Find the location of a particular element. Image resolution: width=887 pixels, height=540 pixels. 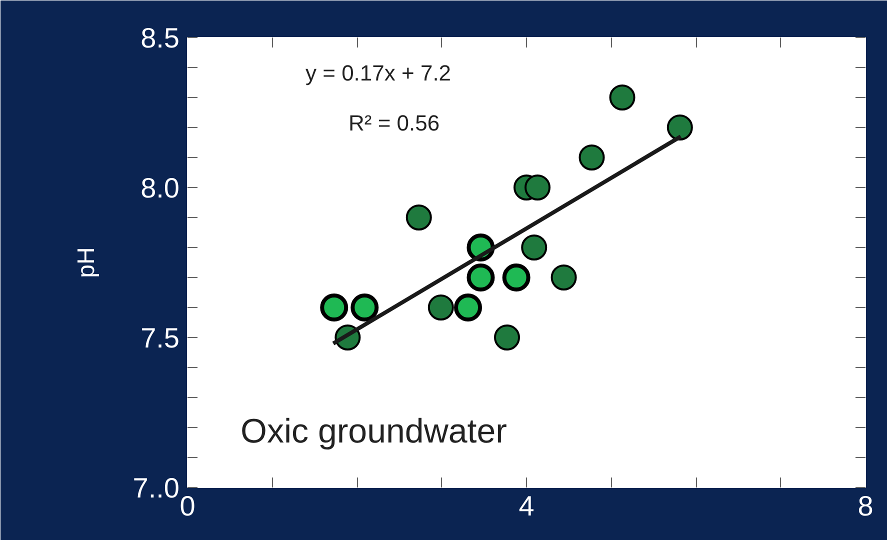

y-tick-label: 8.5 is located at coordinates (160, 38).